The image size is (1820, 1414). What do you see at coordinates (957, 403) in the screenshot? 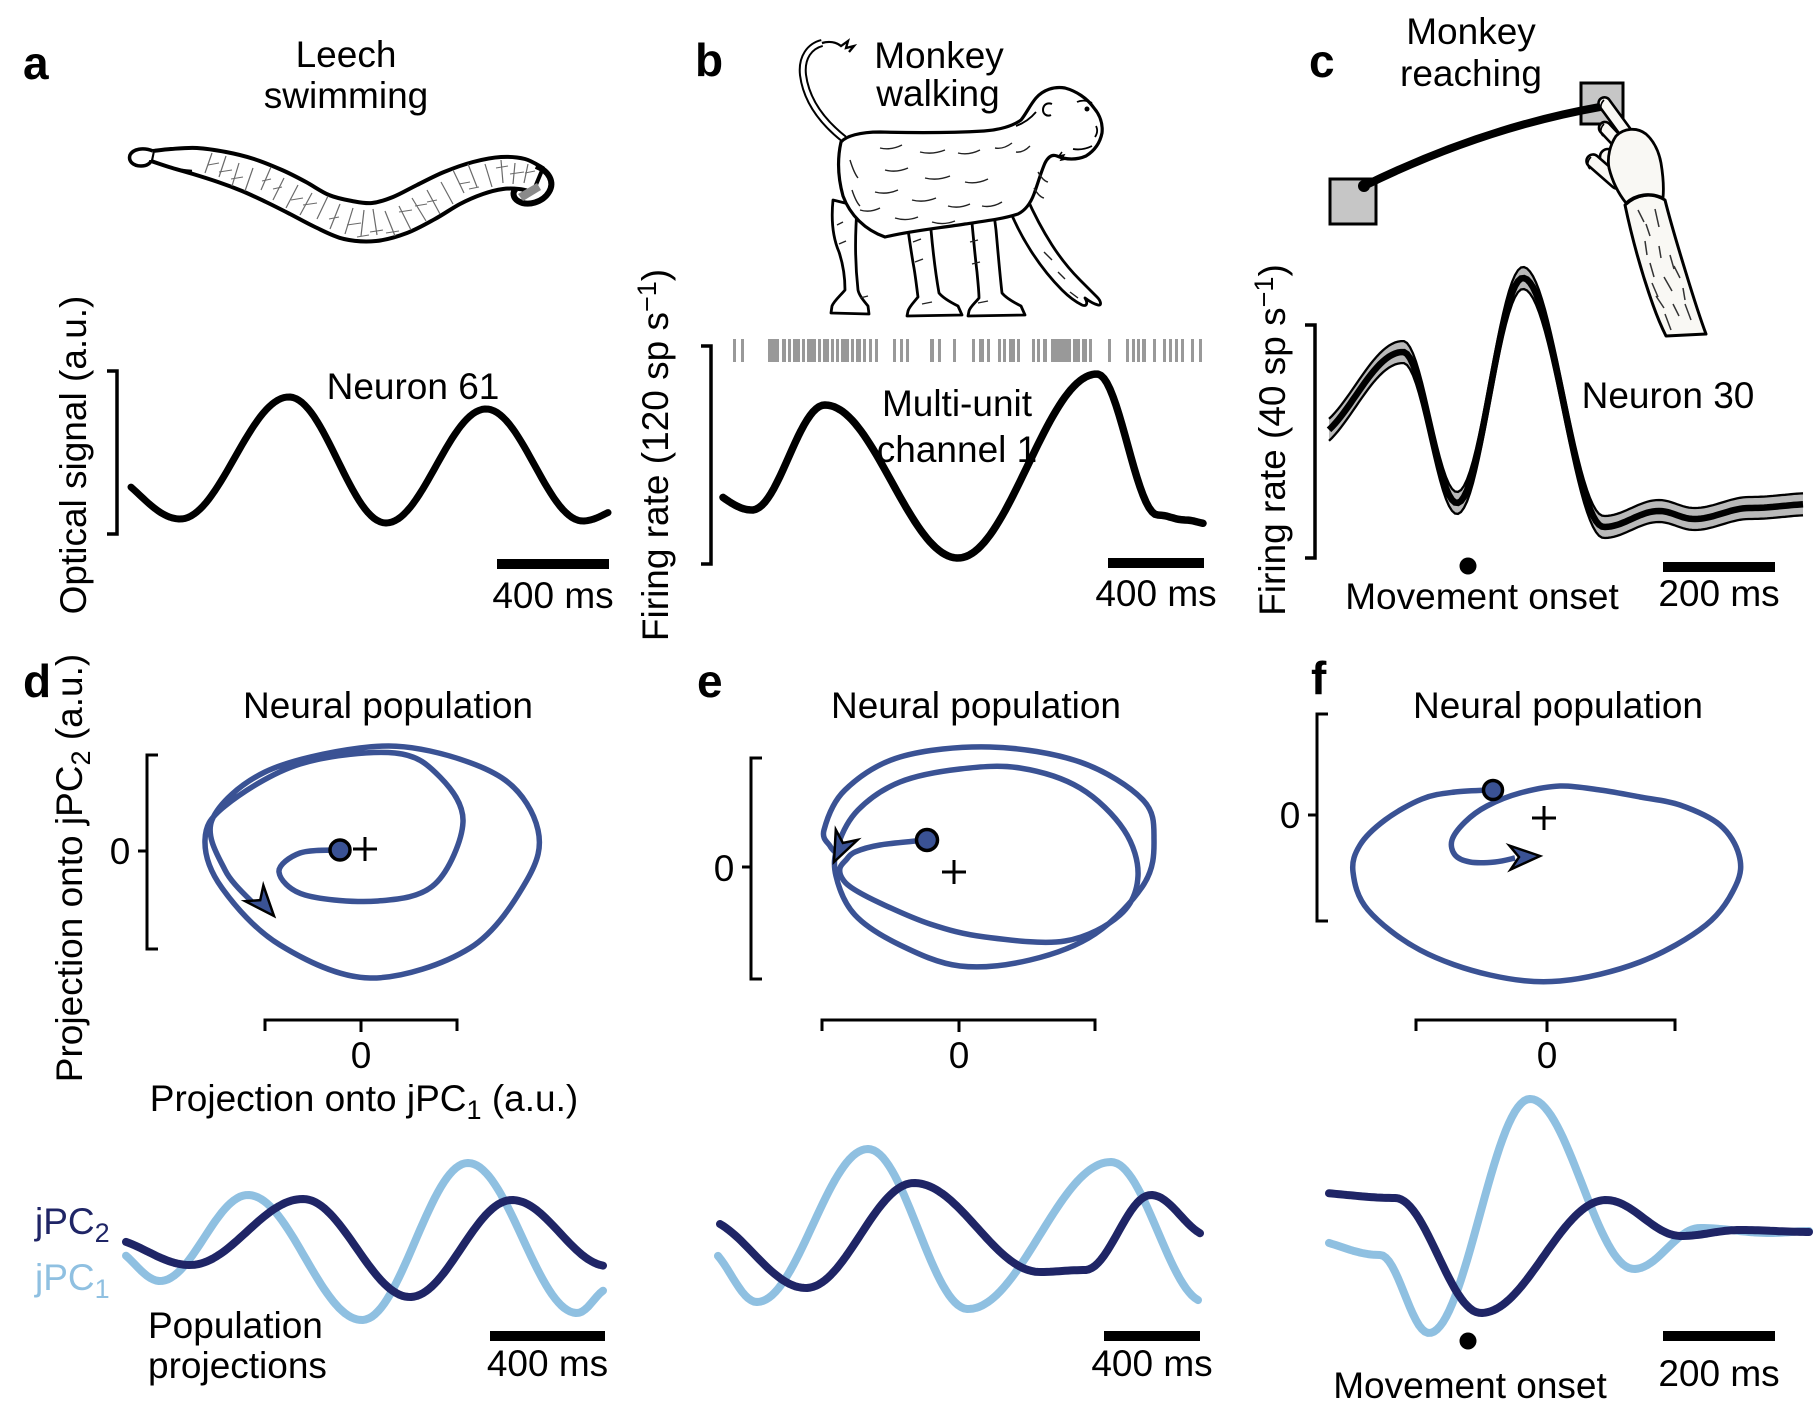
I see `svg-text: Multi-unit` at bounding box center [957, 403].